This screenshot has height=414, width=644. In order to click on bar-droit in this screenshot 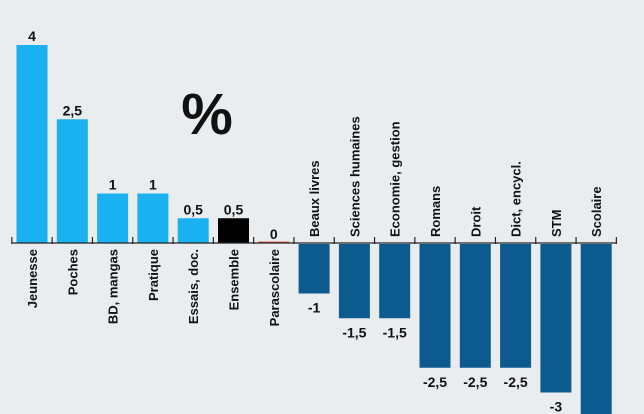, I will do `click(475, 306)`.